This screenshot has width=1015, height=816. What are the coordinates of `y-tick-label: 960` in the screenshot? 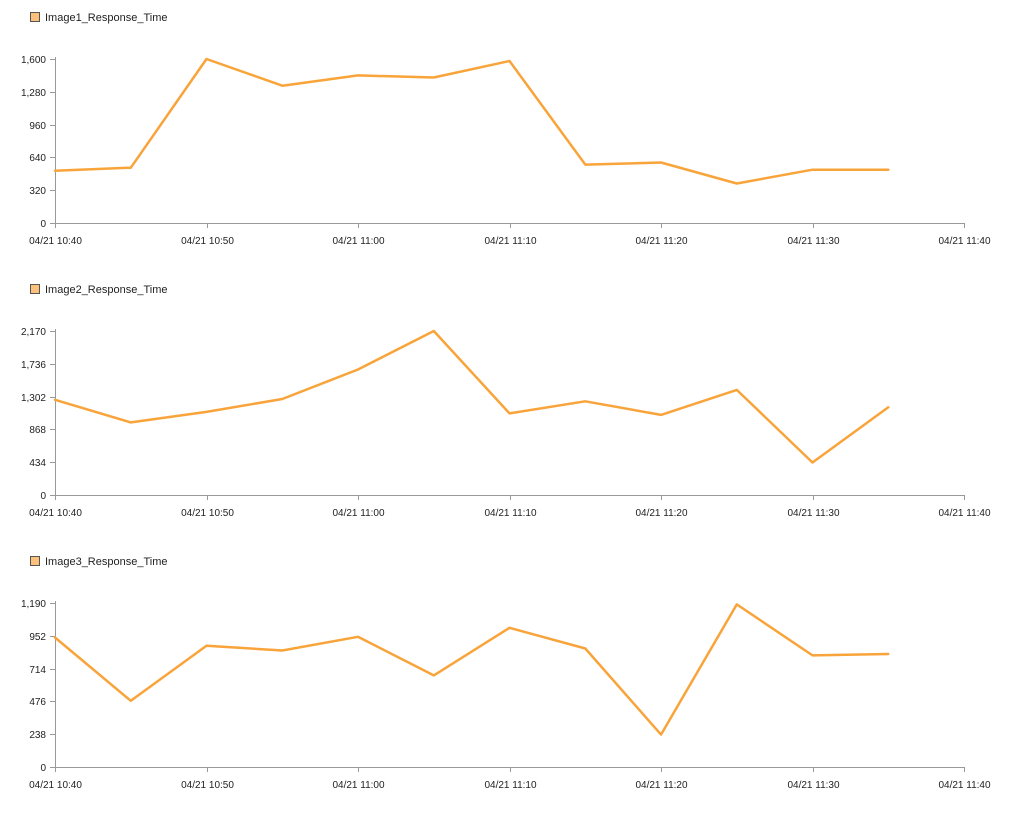 It's located at (37, 126).